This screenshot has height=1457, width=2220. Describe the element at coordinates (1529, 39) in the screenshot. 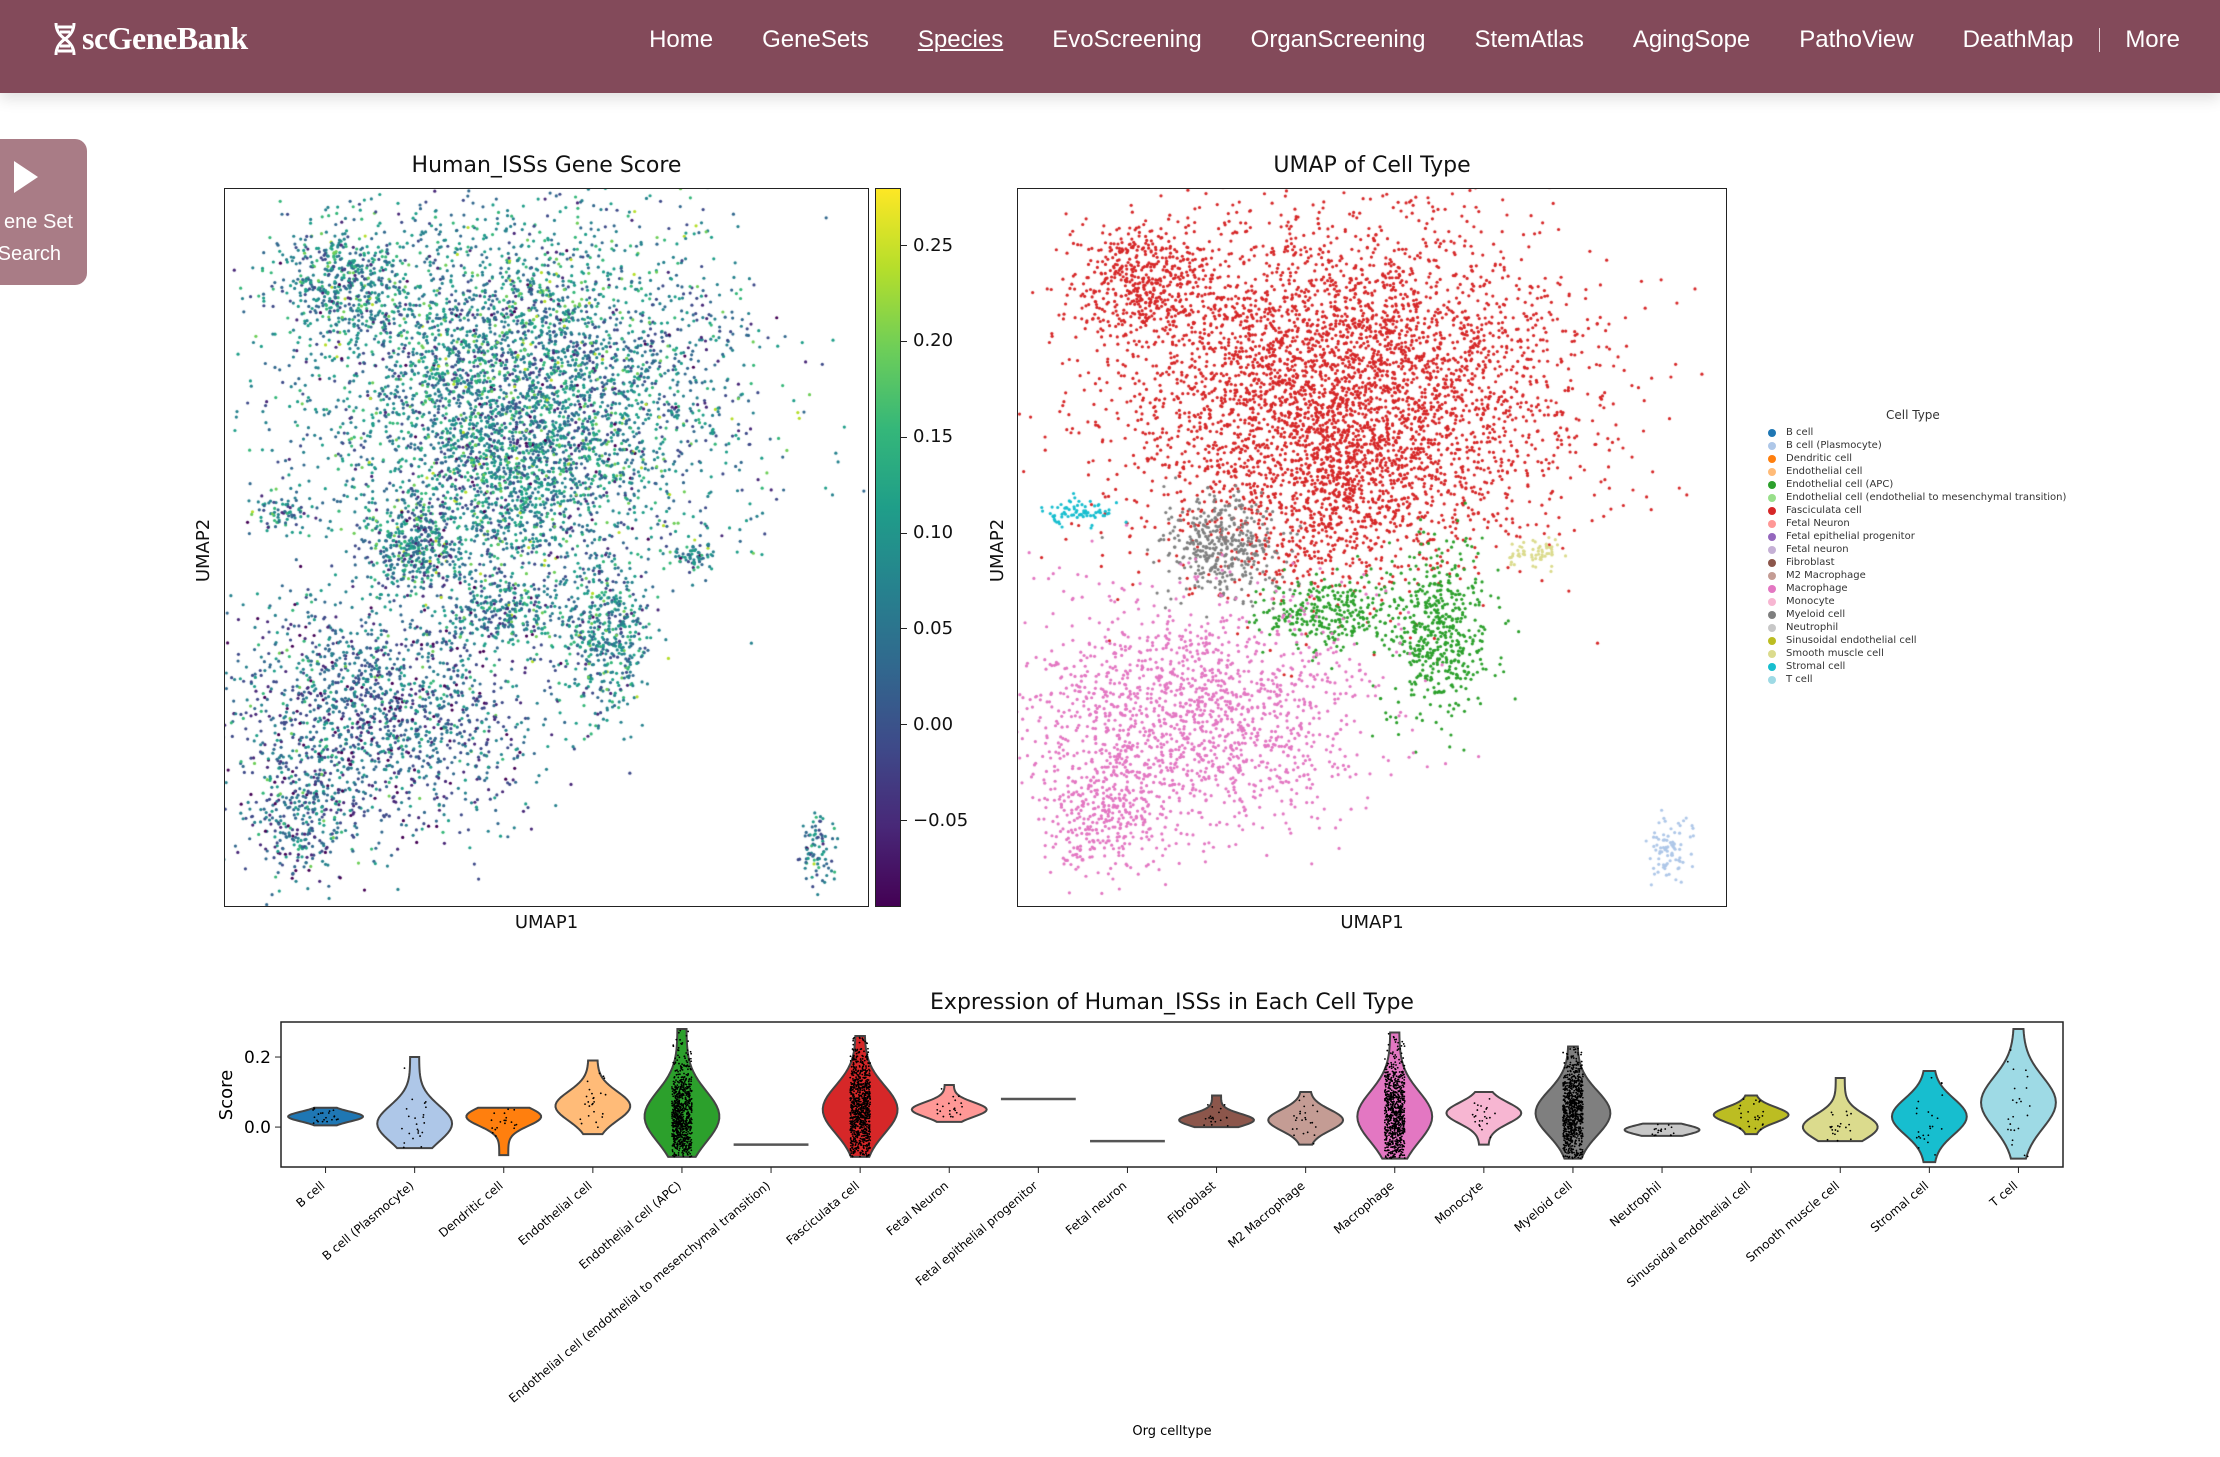

I see `nav-stematlas: StemAtlas` at that location.